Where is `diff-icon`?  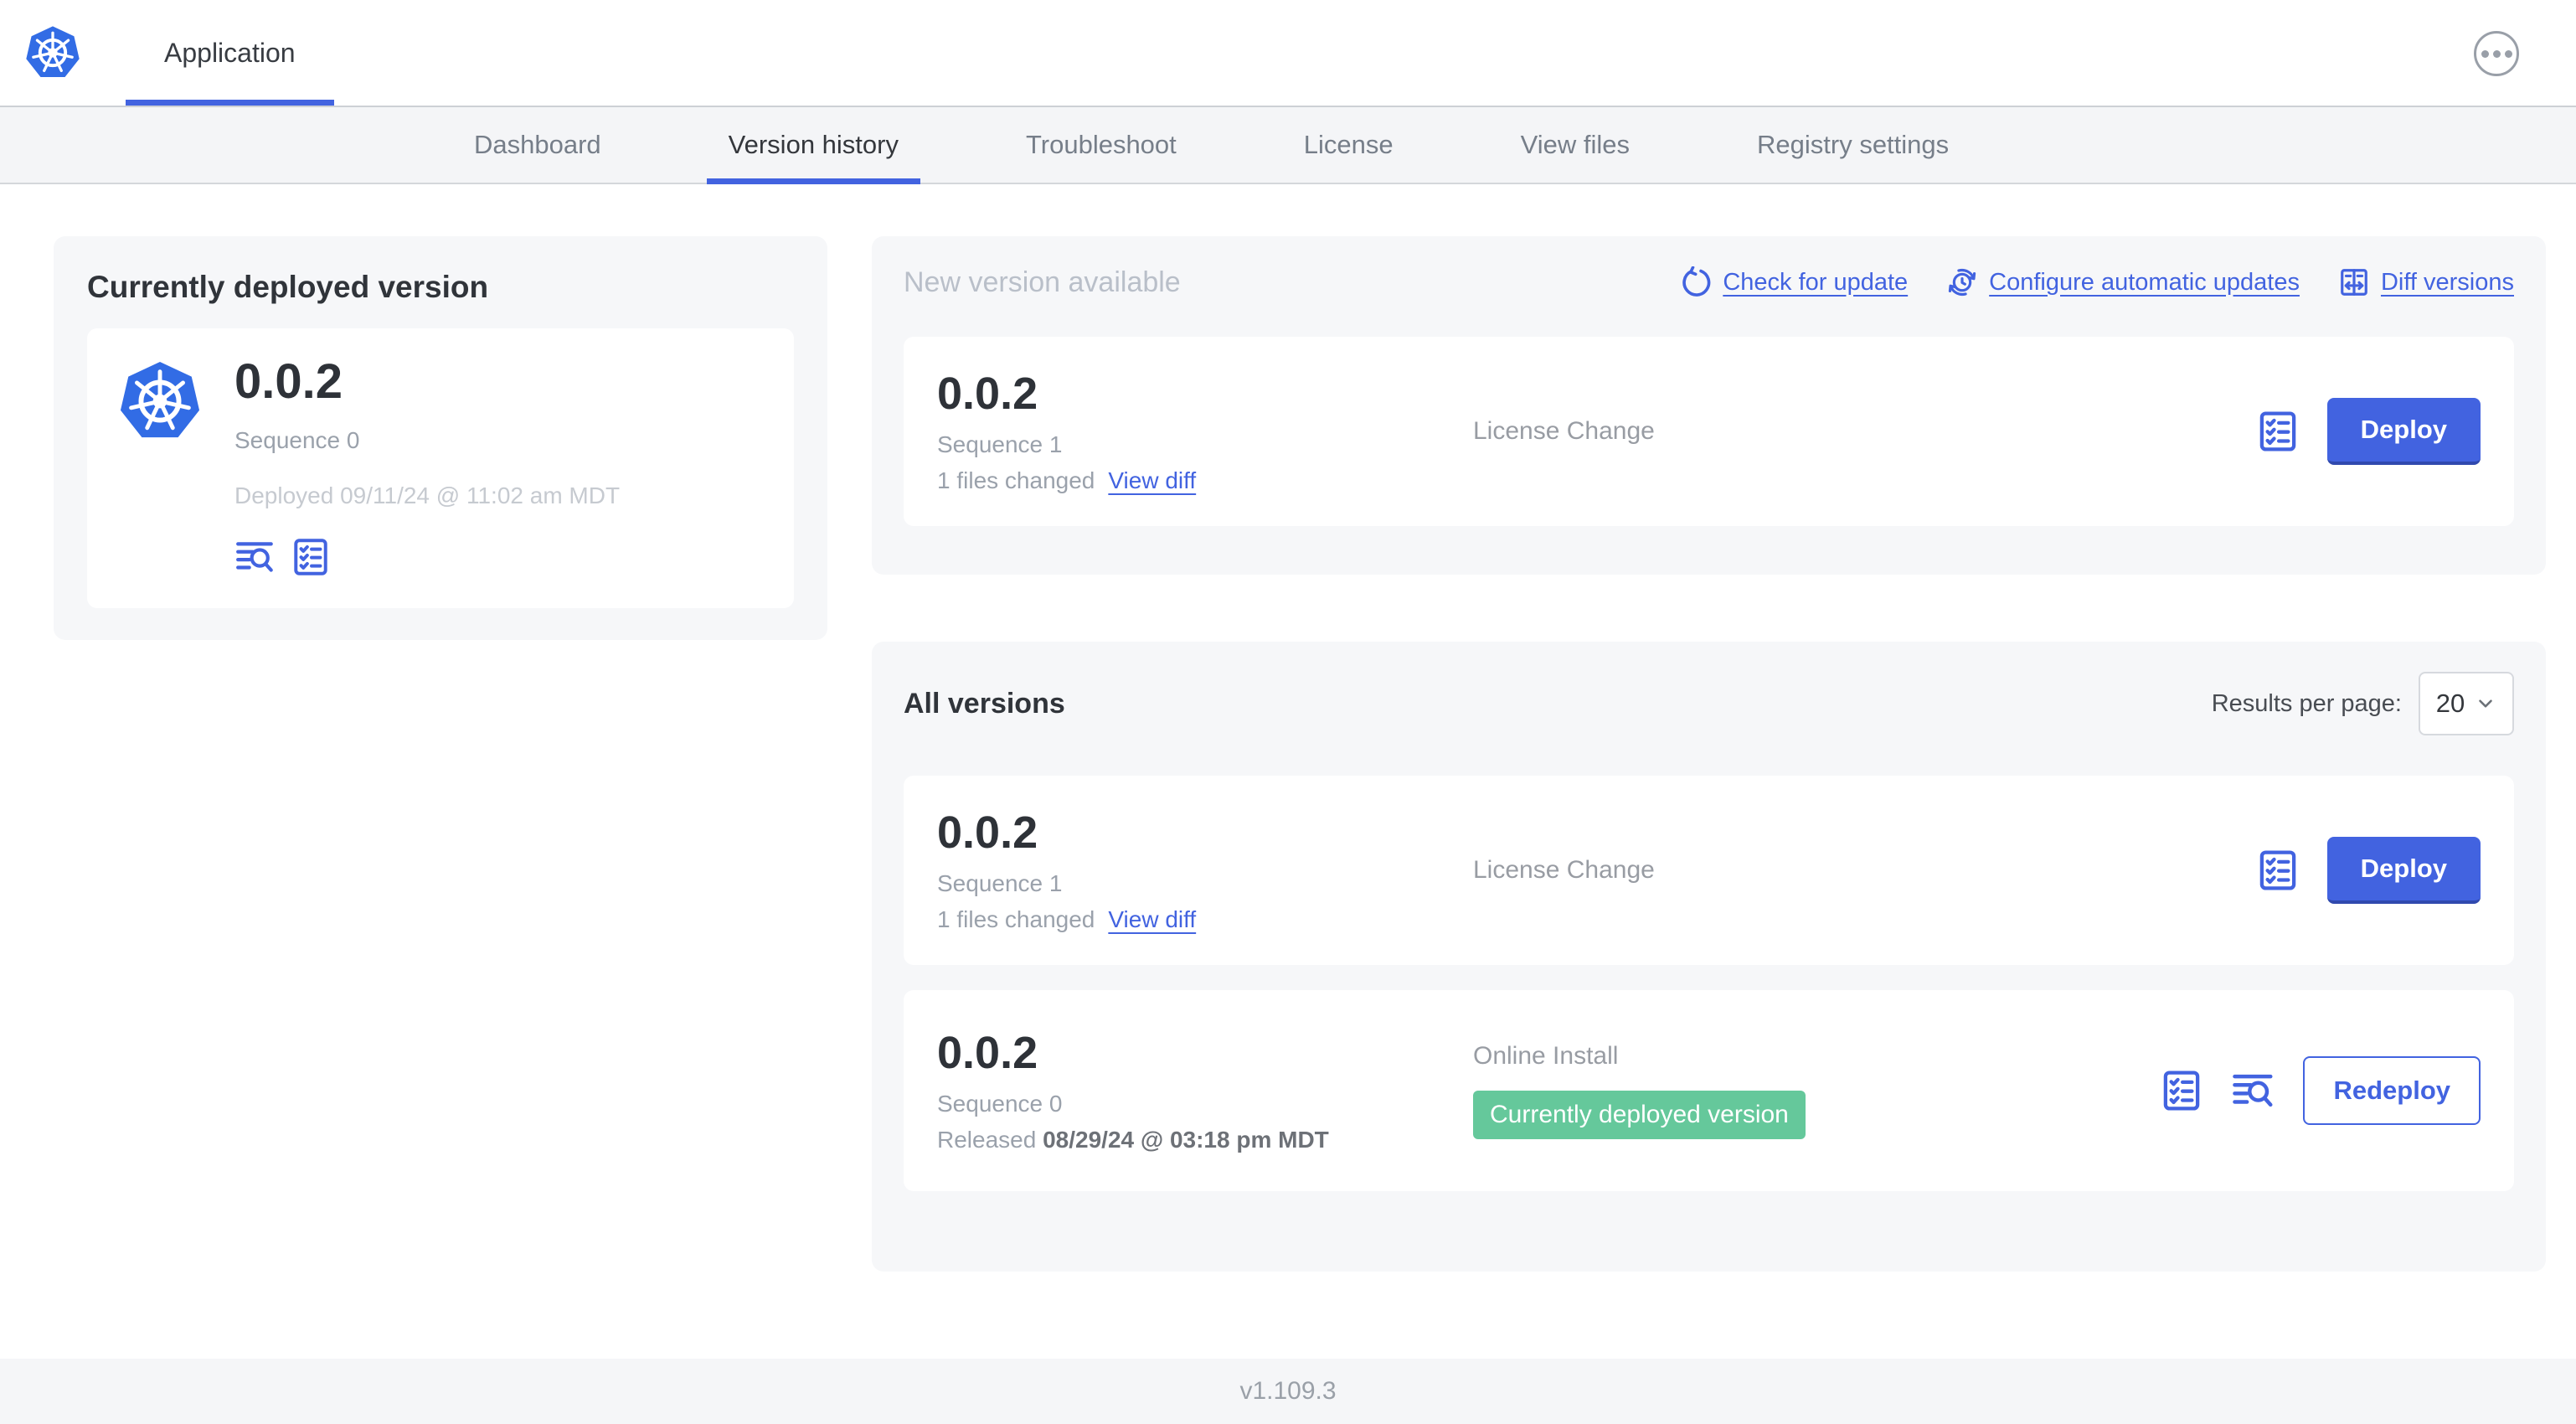 diff-icon is located at coordinates (2354, 282).